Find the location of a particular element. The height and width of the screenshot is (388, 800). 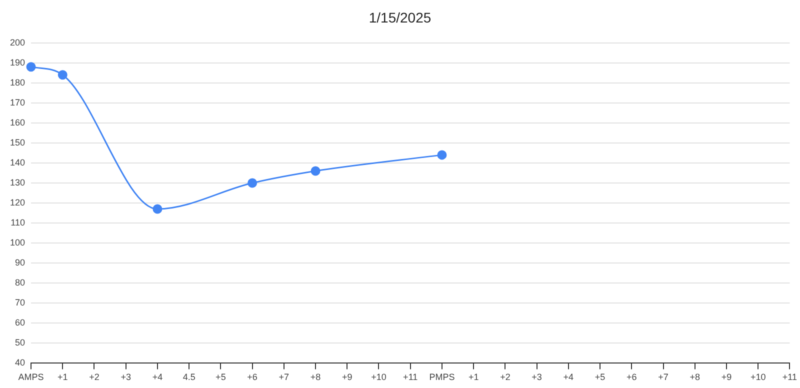

y-tick-label: 190 is located at coordinates (18, 62).